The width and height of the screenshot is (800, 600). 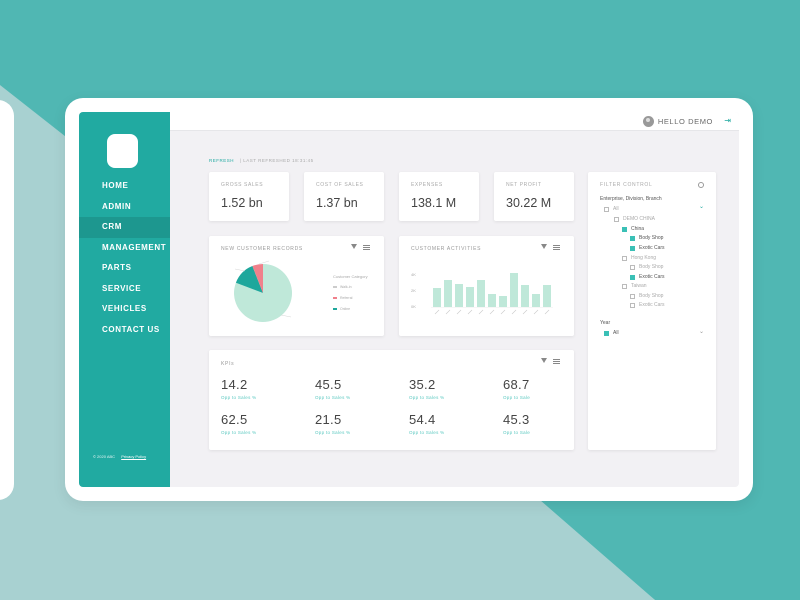 What do you see at coordinates (333, 388) in the screenshot?
I see `kpi-item: 45.5 Opp to Sales %` at bounding box center [333, 388].